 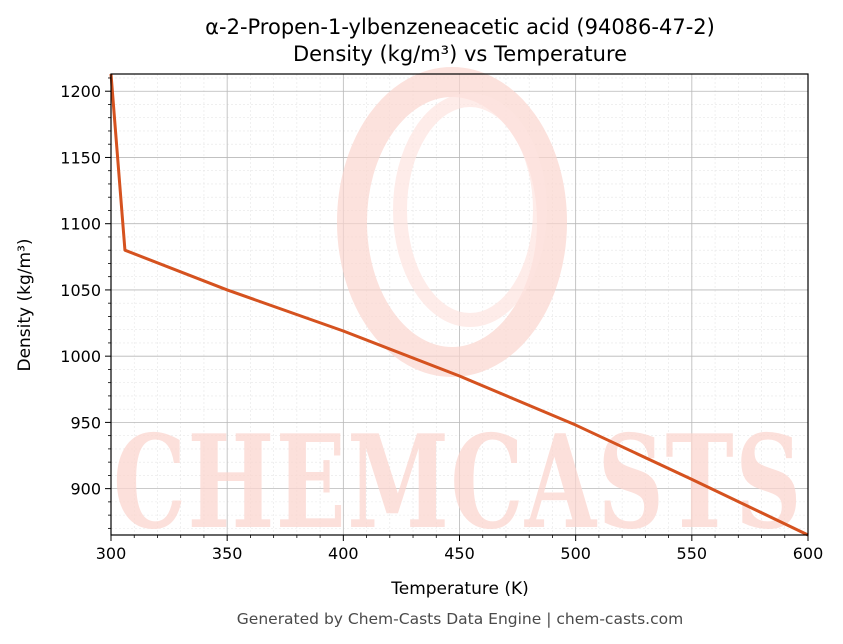 What do you see at coordinates (25, 304) in the screenshot?
I see `y-axis-label: Density (kg/m³)` at bounding box center [25, 304].